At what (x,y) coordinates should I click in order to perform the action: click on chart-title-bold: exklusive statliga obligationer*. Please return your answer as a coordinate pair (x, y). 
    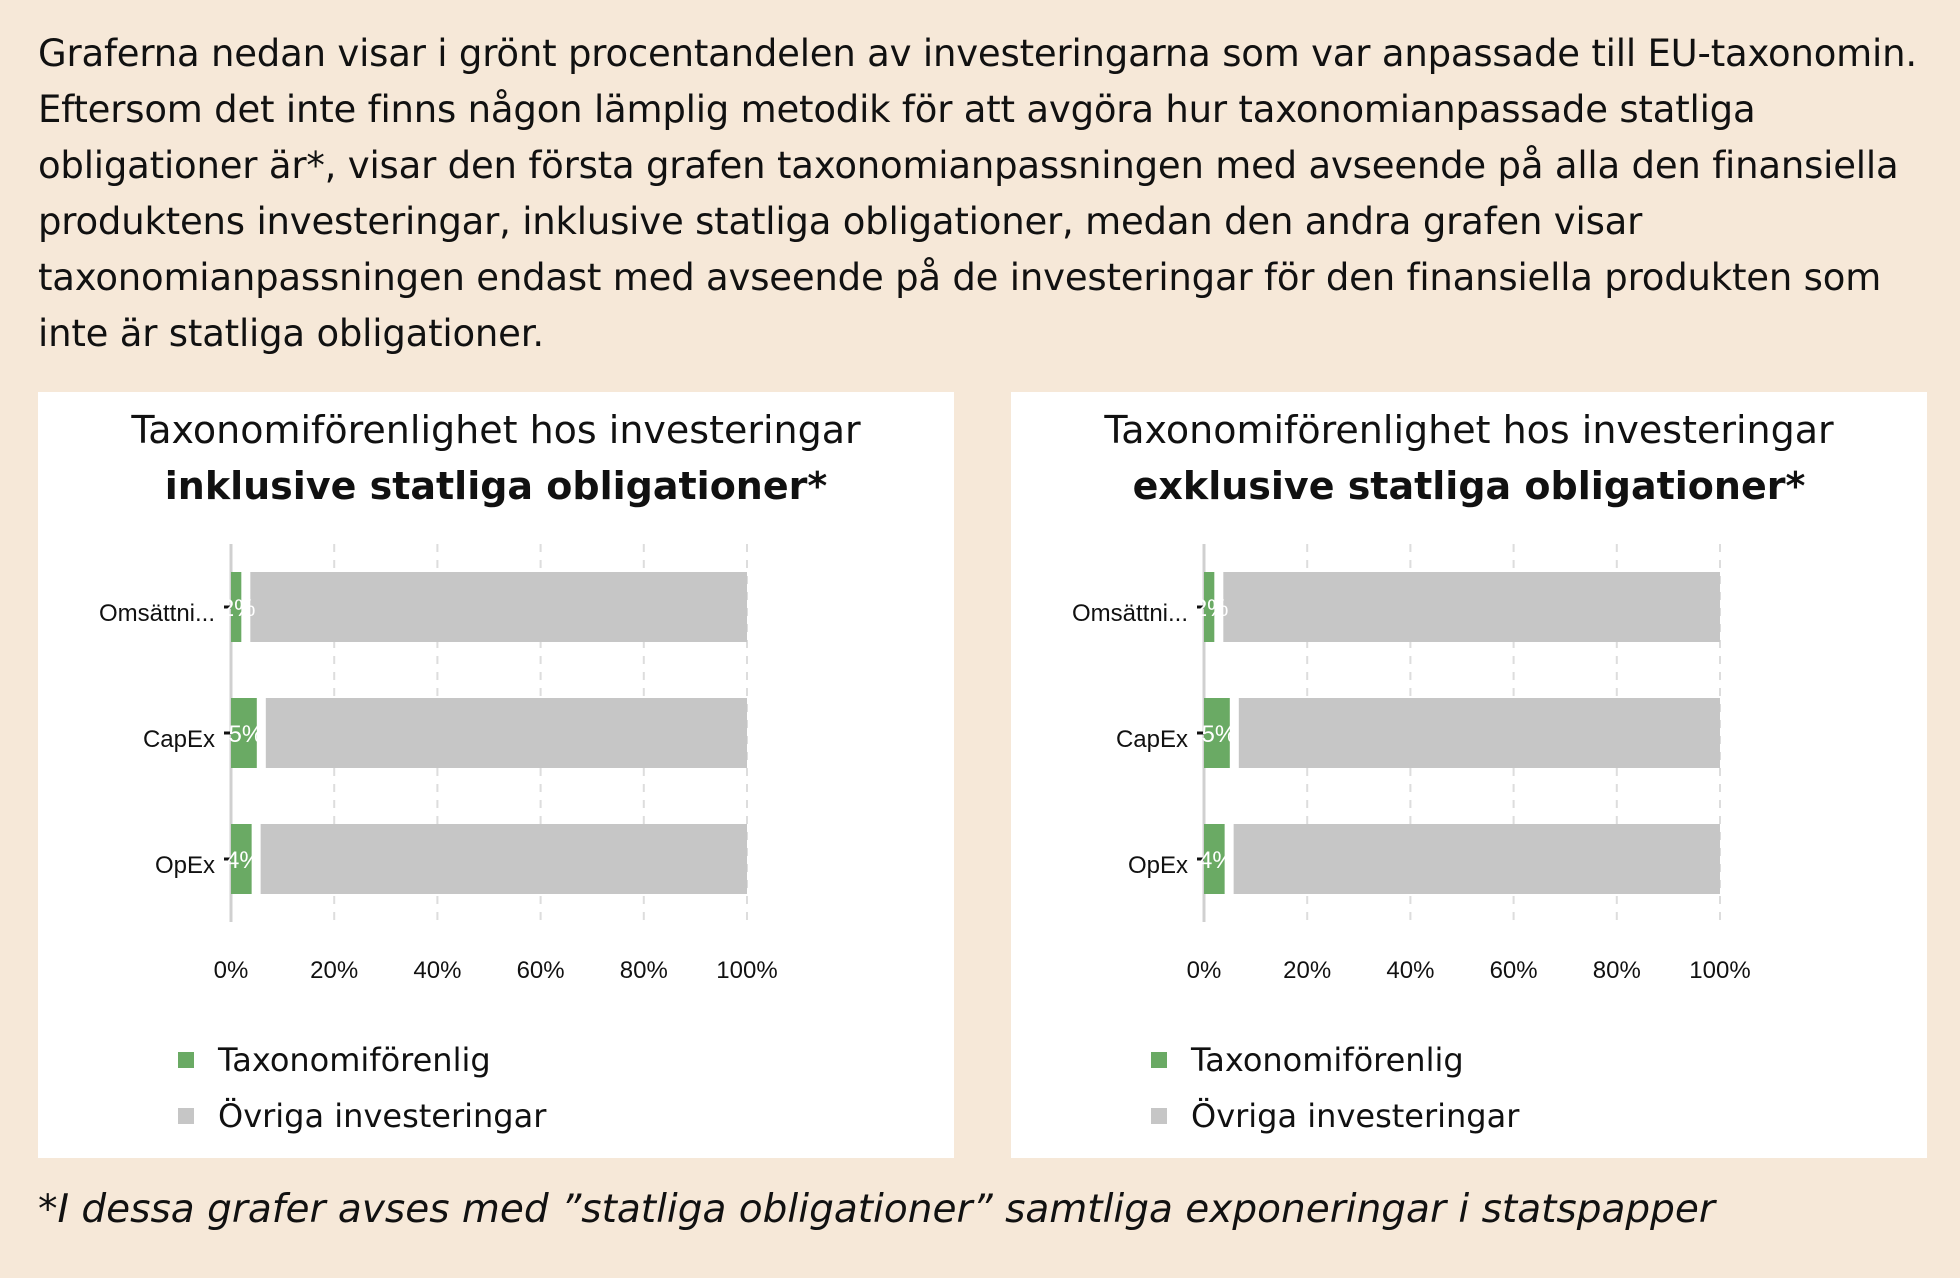
    Looking at the image, I should click on (1469, 486).